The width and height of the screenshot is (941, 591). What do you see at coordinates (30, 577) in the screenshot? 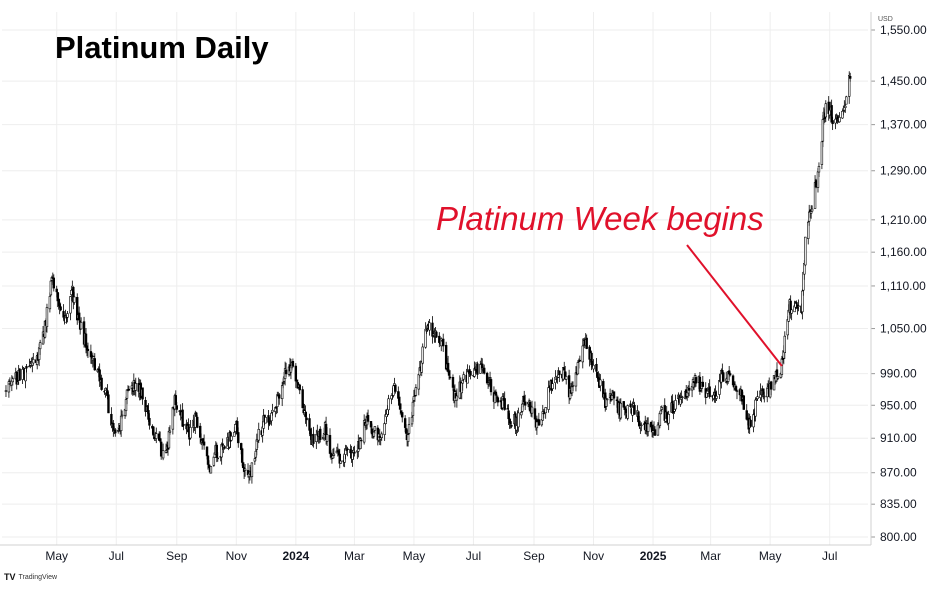
I see `brand-badge: TV TradingView` at bounding box center [30, 577].